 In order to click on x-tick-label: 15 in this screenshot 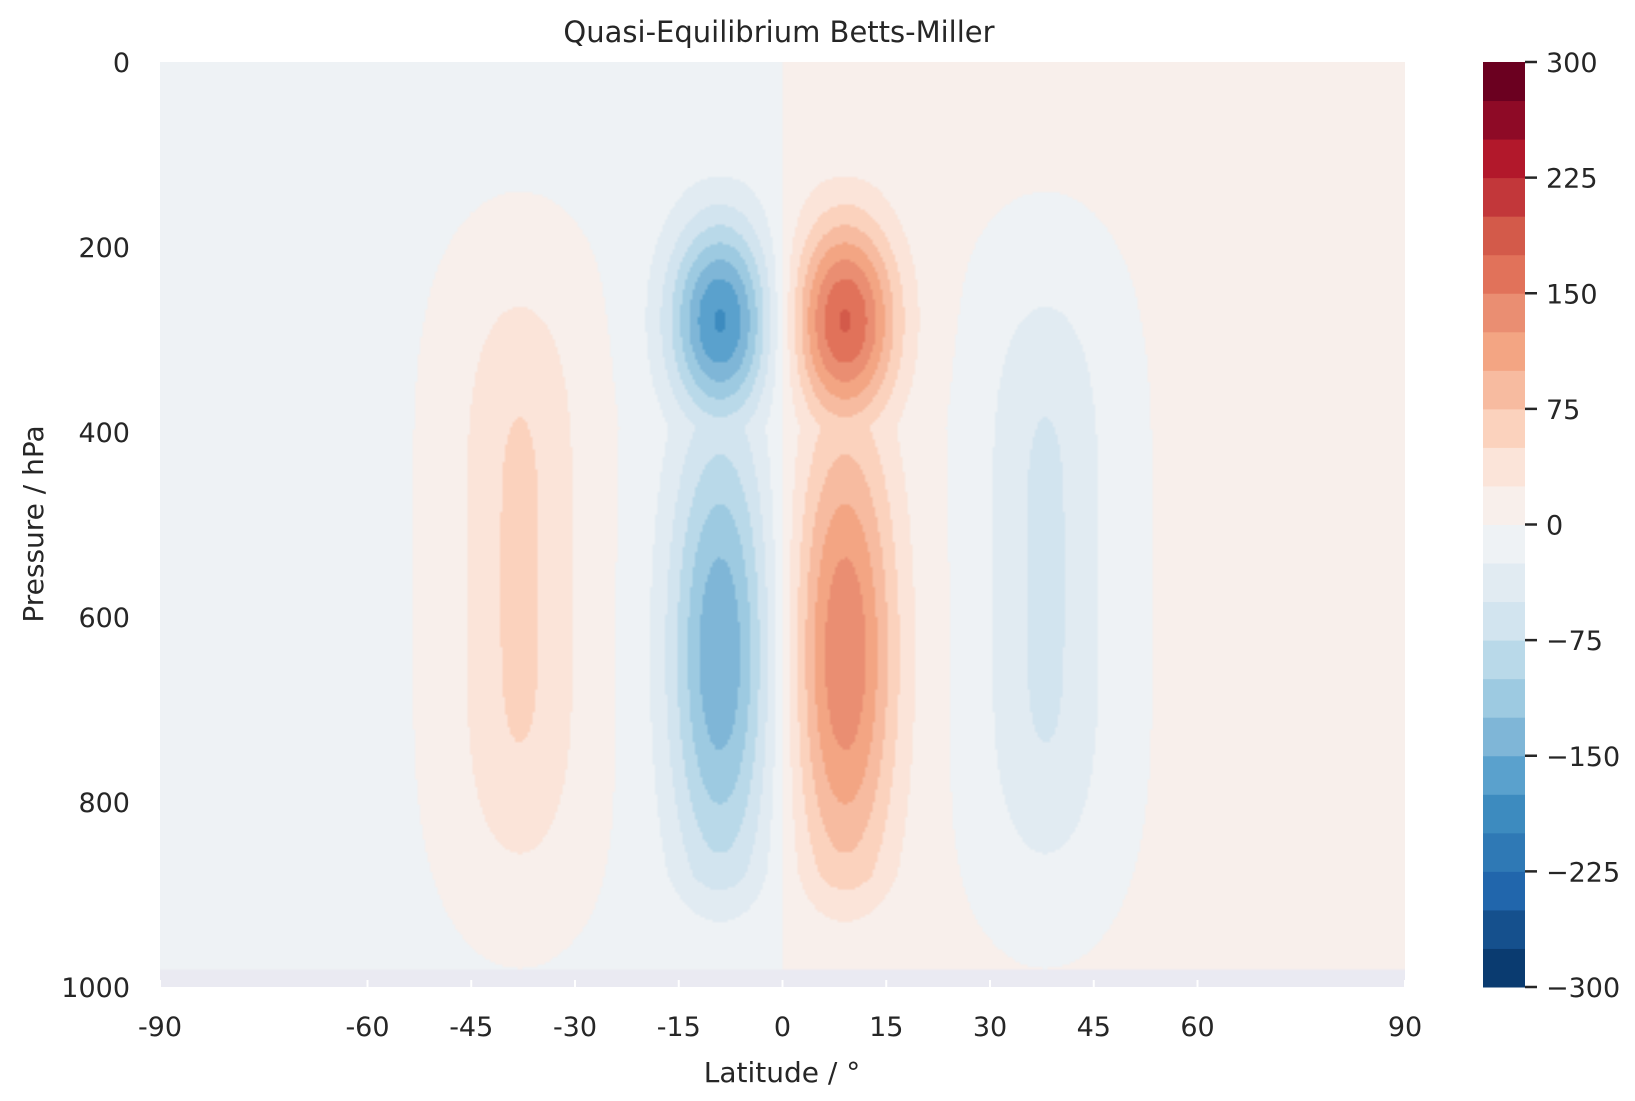, I will do `click(886, 1027)`.